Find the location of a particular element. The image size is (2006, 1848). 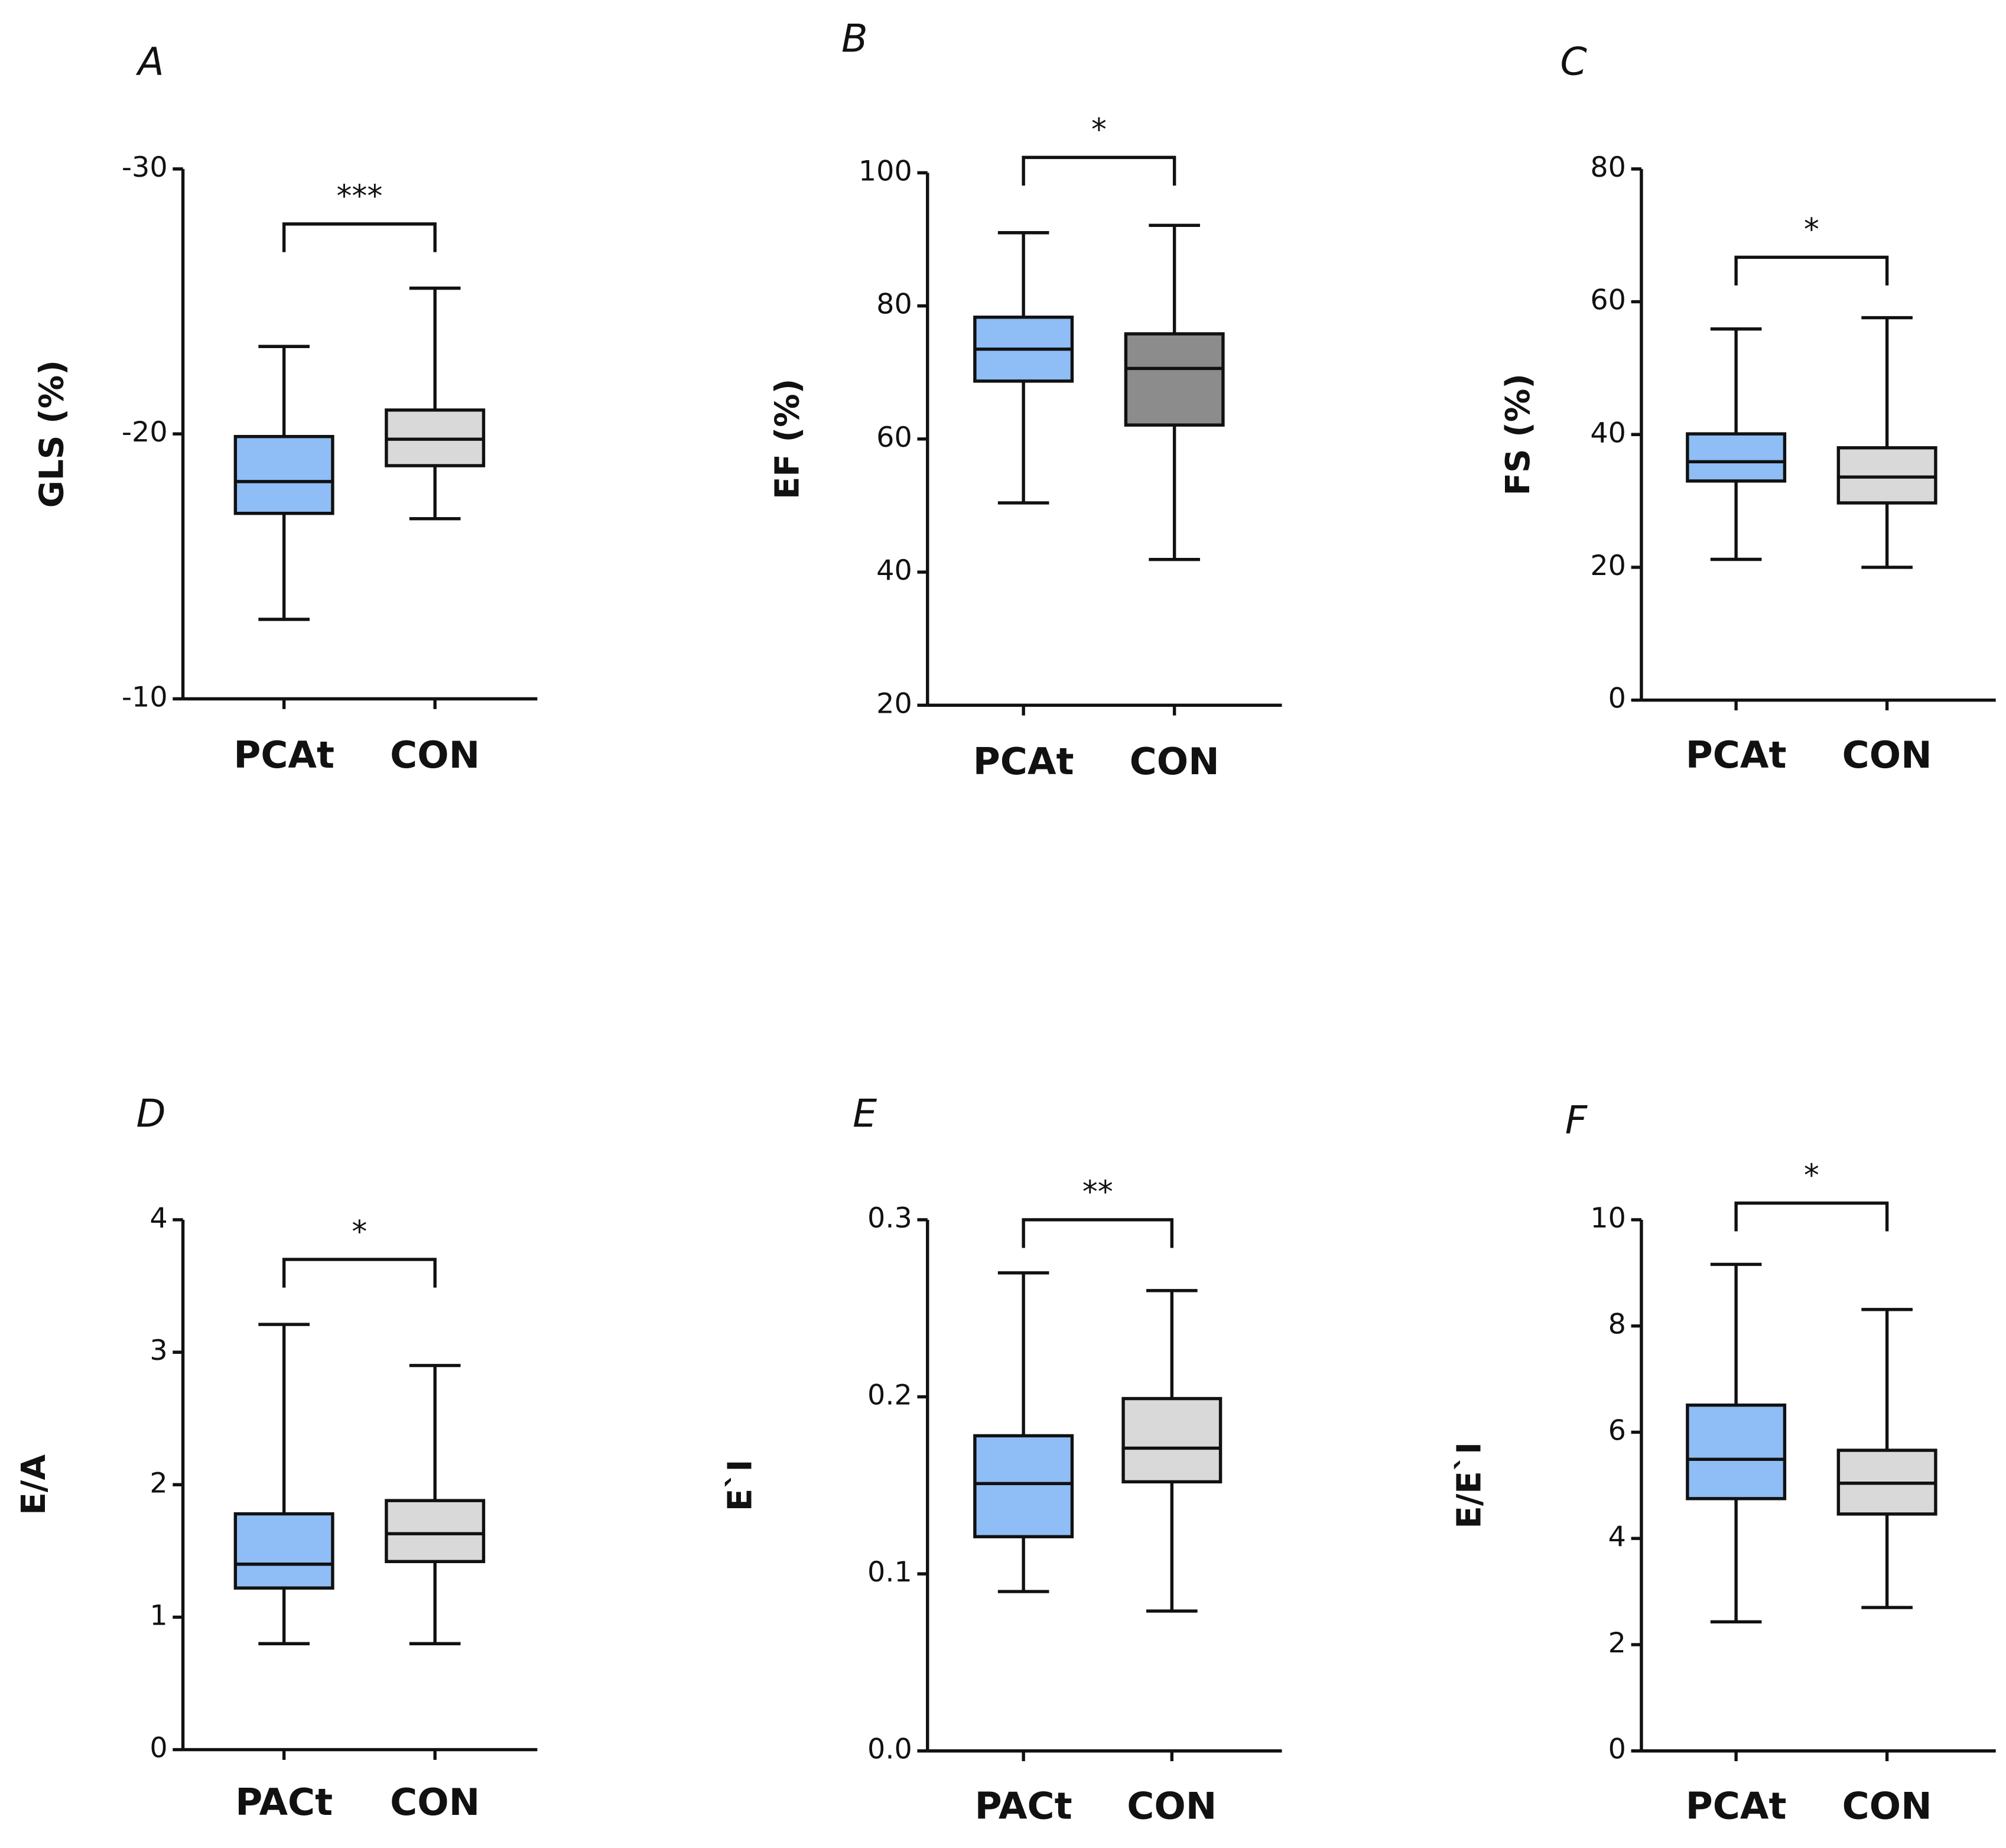

y-axis-label: E/E`I is located at coordinates (1470, 1485).